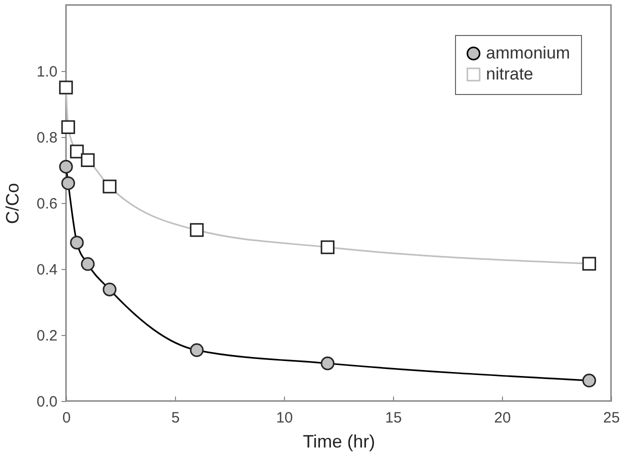  What do you see at coordinates (47, 138) in the screenshot?
I see `y-tick-label: 0.8` at bounding box center [47, 138].